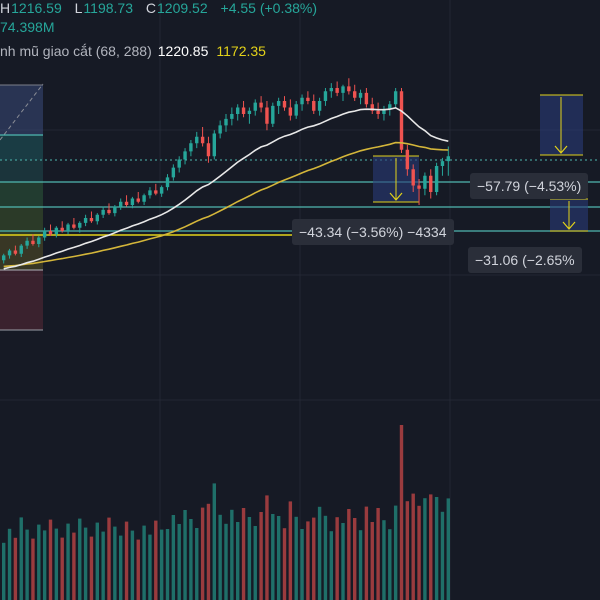  What do you see at coordinates (22, 112) in the screenshot?
I see `fib-trend-line` at bounding box center [22, 112].